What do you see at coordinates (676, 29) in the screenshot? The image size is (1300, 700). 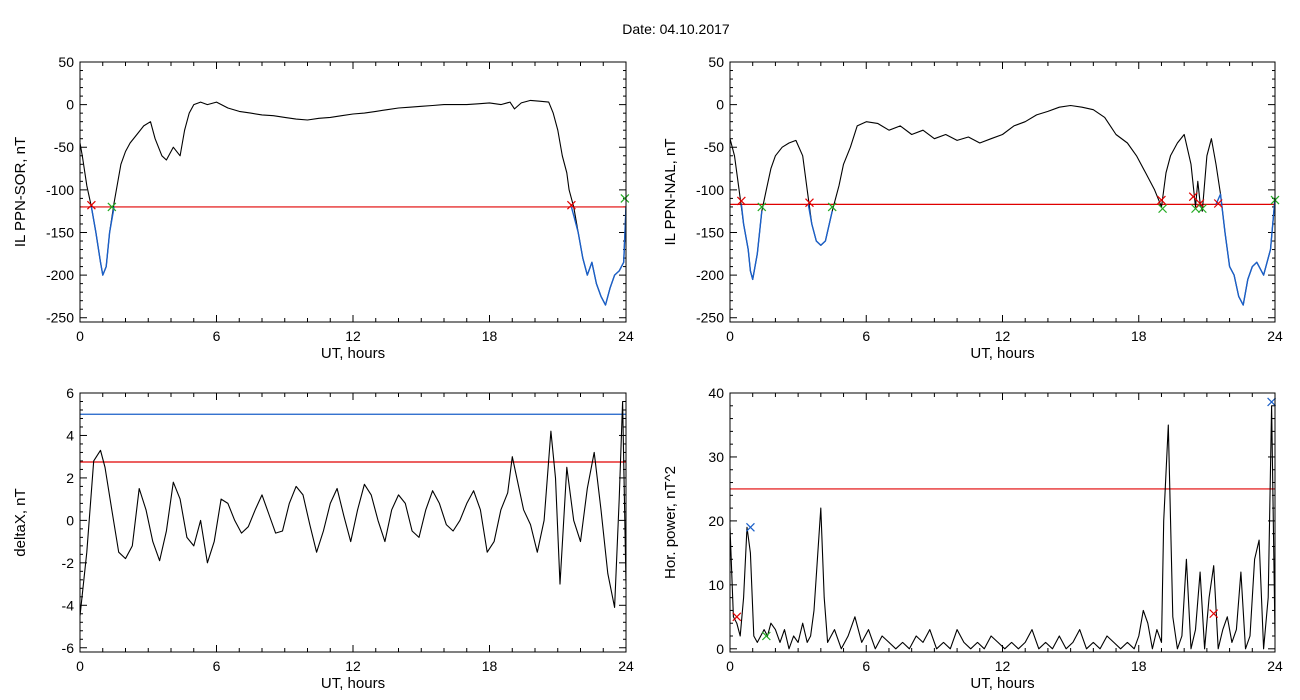 I see `chart-title: Date: 04.10.2017` at bounding box center [676, 29].